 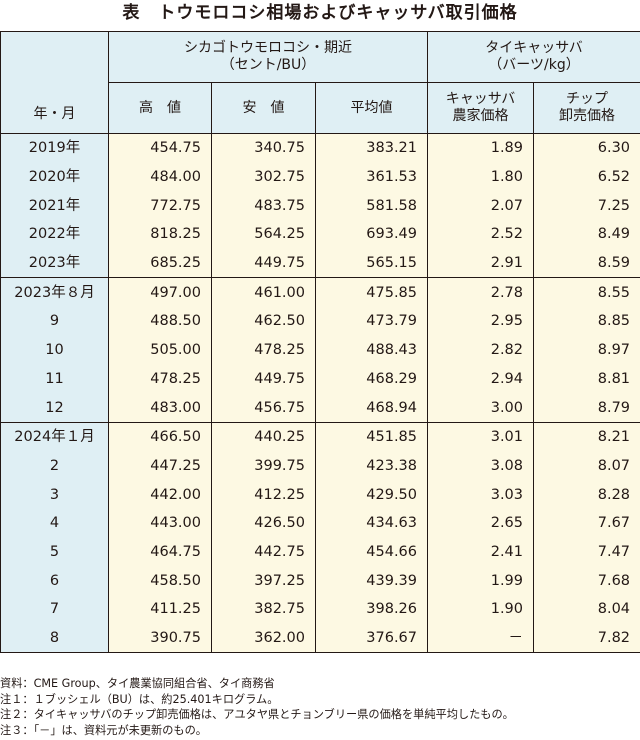 I want to click on high-cell: 466.50, so click(x=160, y=436).